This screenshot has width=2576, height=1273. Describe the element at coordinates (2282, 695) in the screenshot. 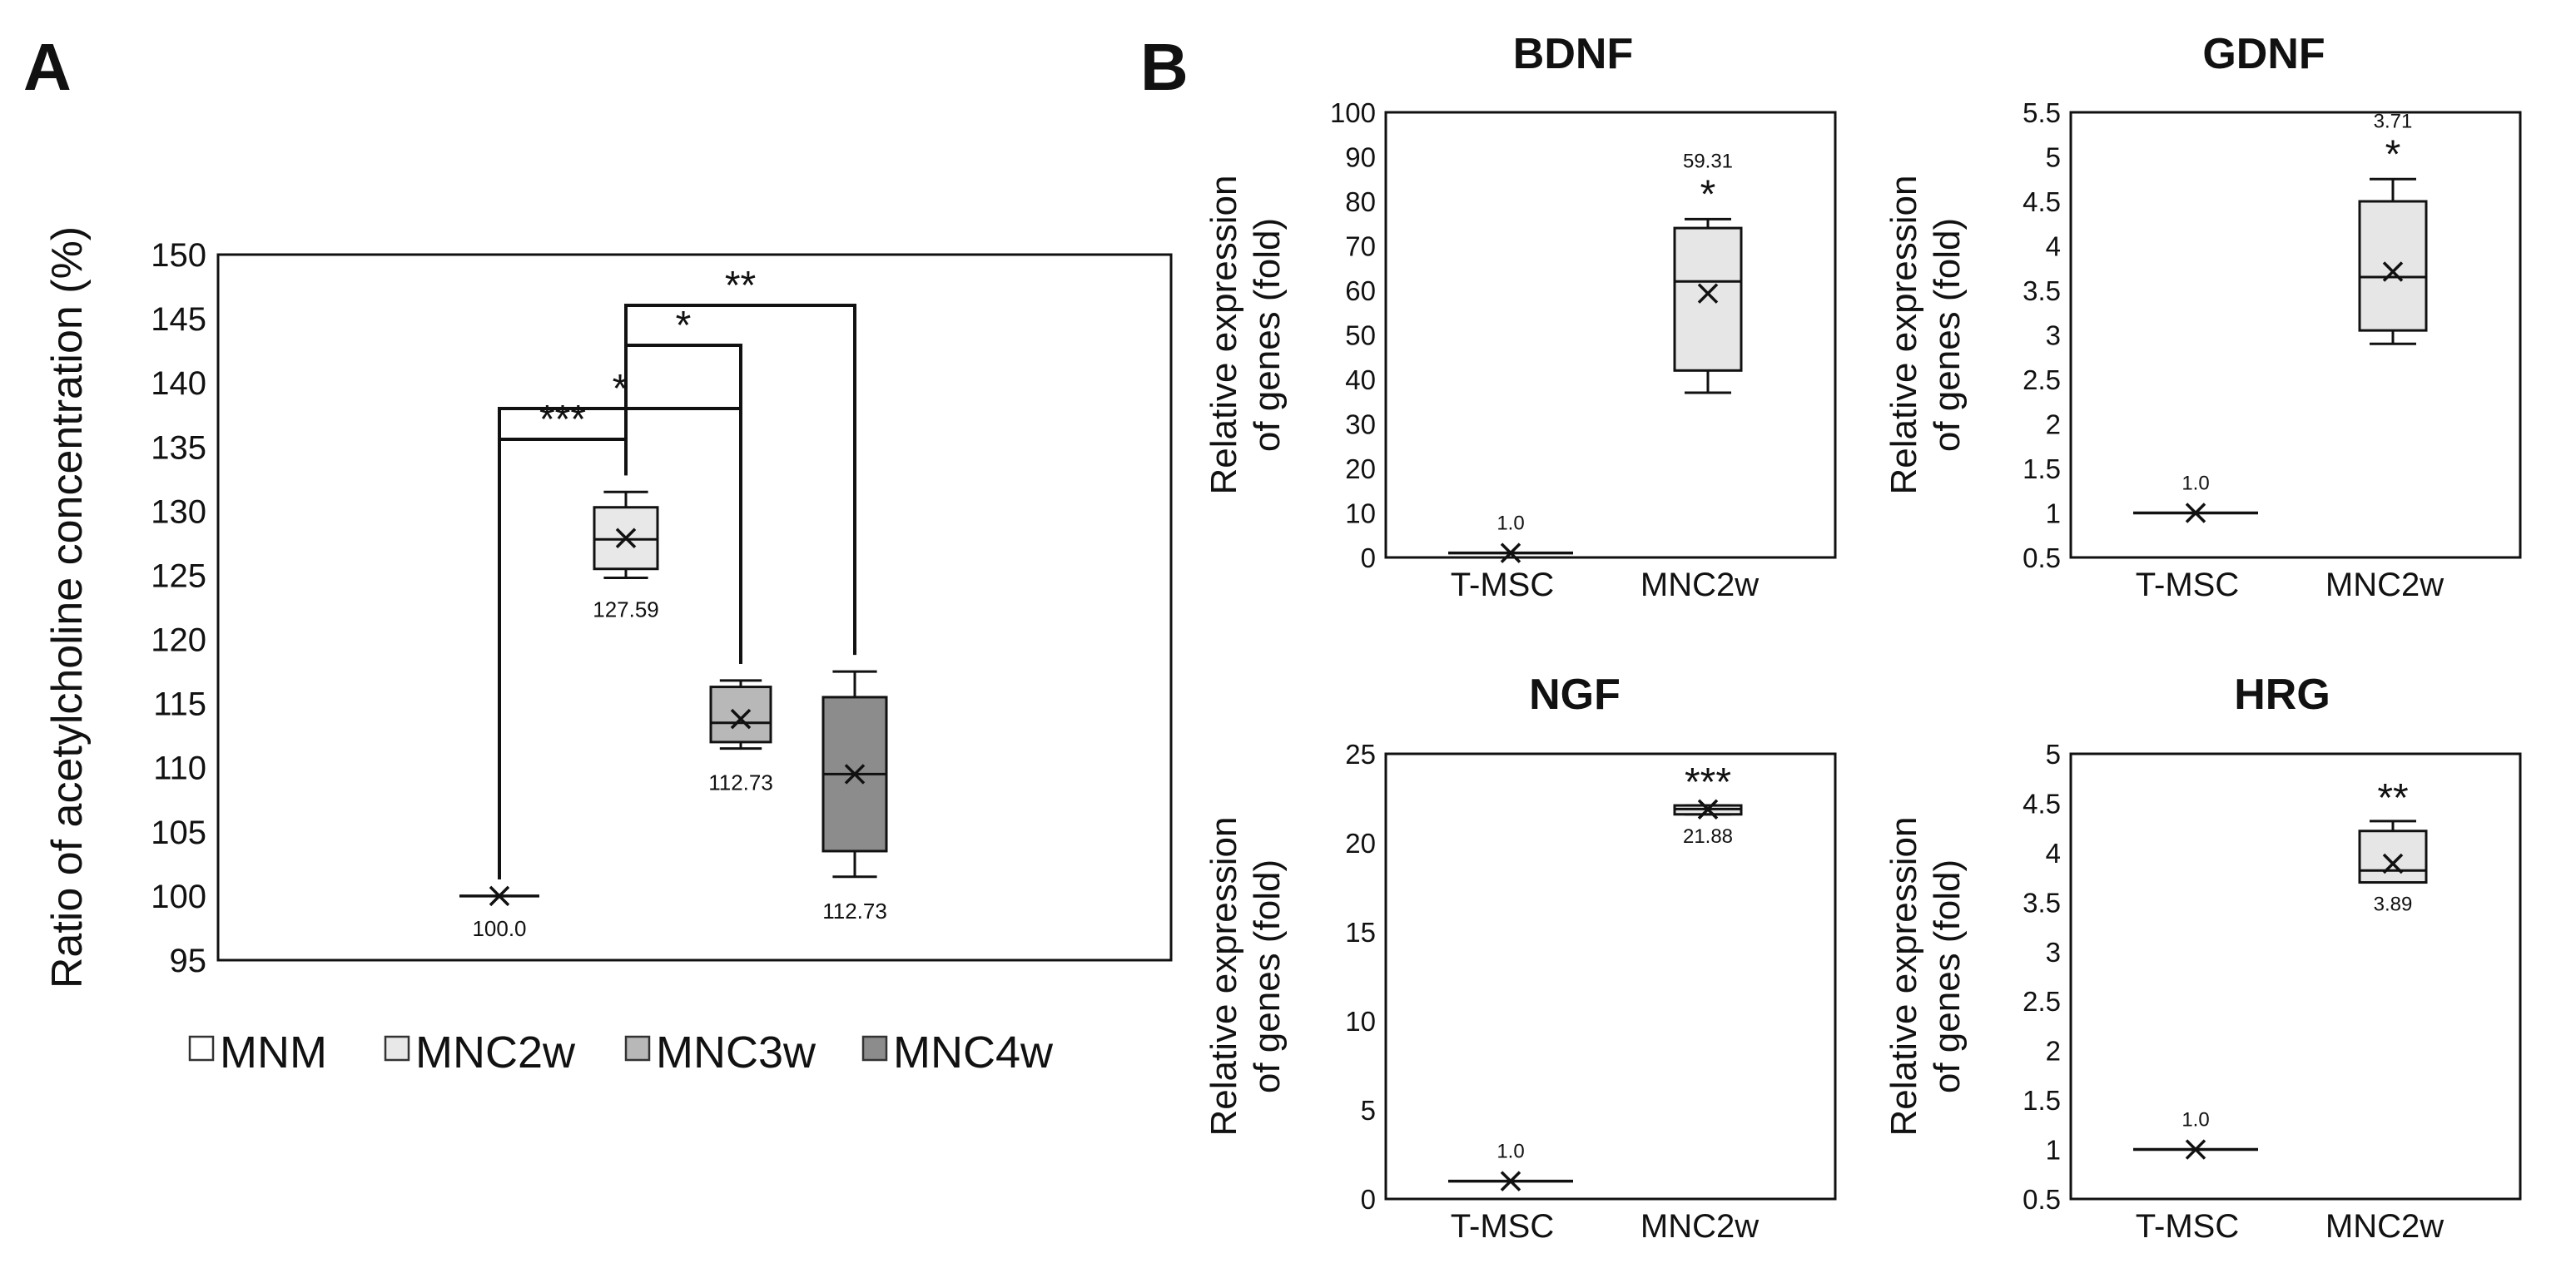

I see `chart-title: HRG` at that location.